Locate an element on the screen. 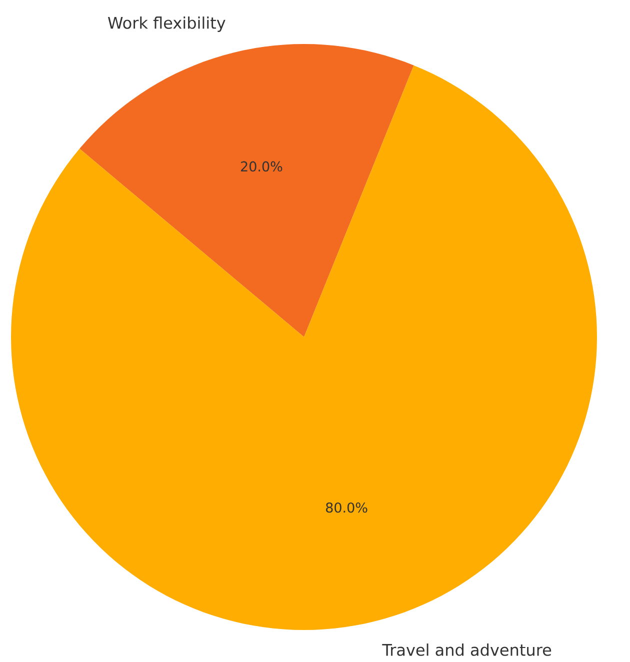  slice-label: Work flexibility is located at coordinates (167, 24).